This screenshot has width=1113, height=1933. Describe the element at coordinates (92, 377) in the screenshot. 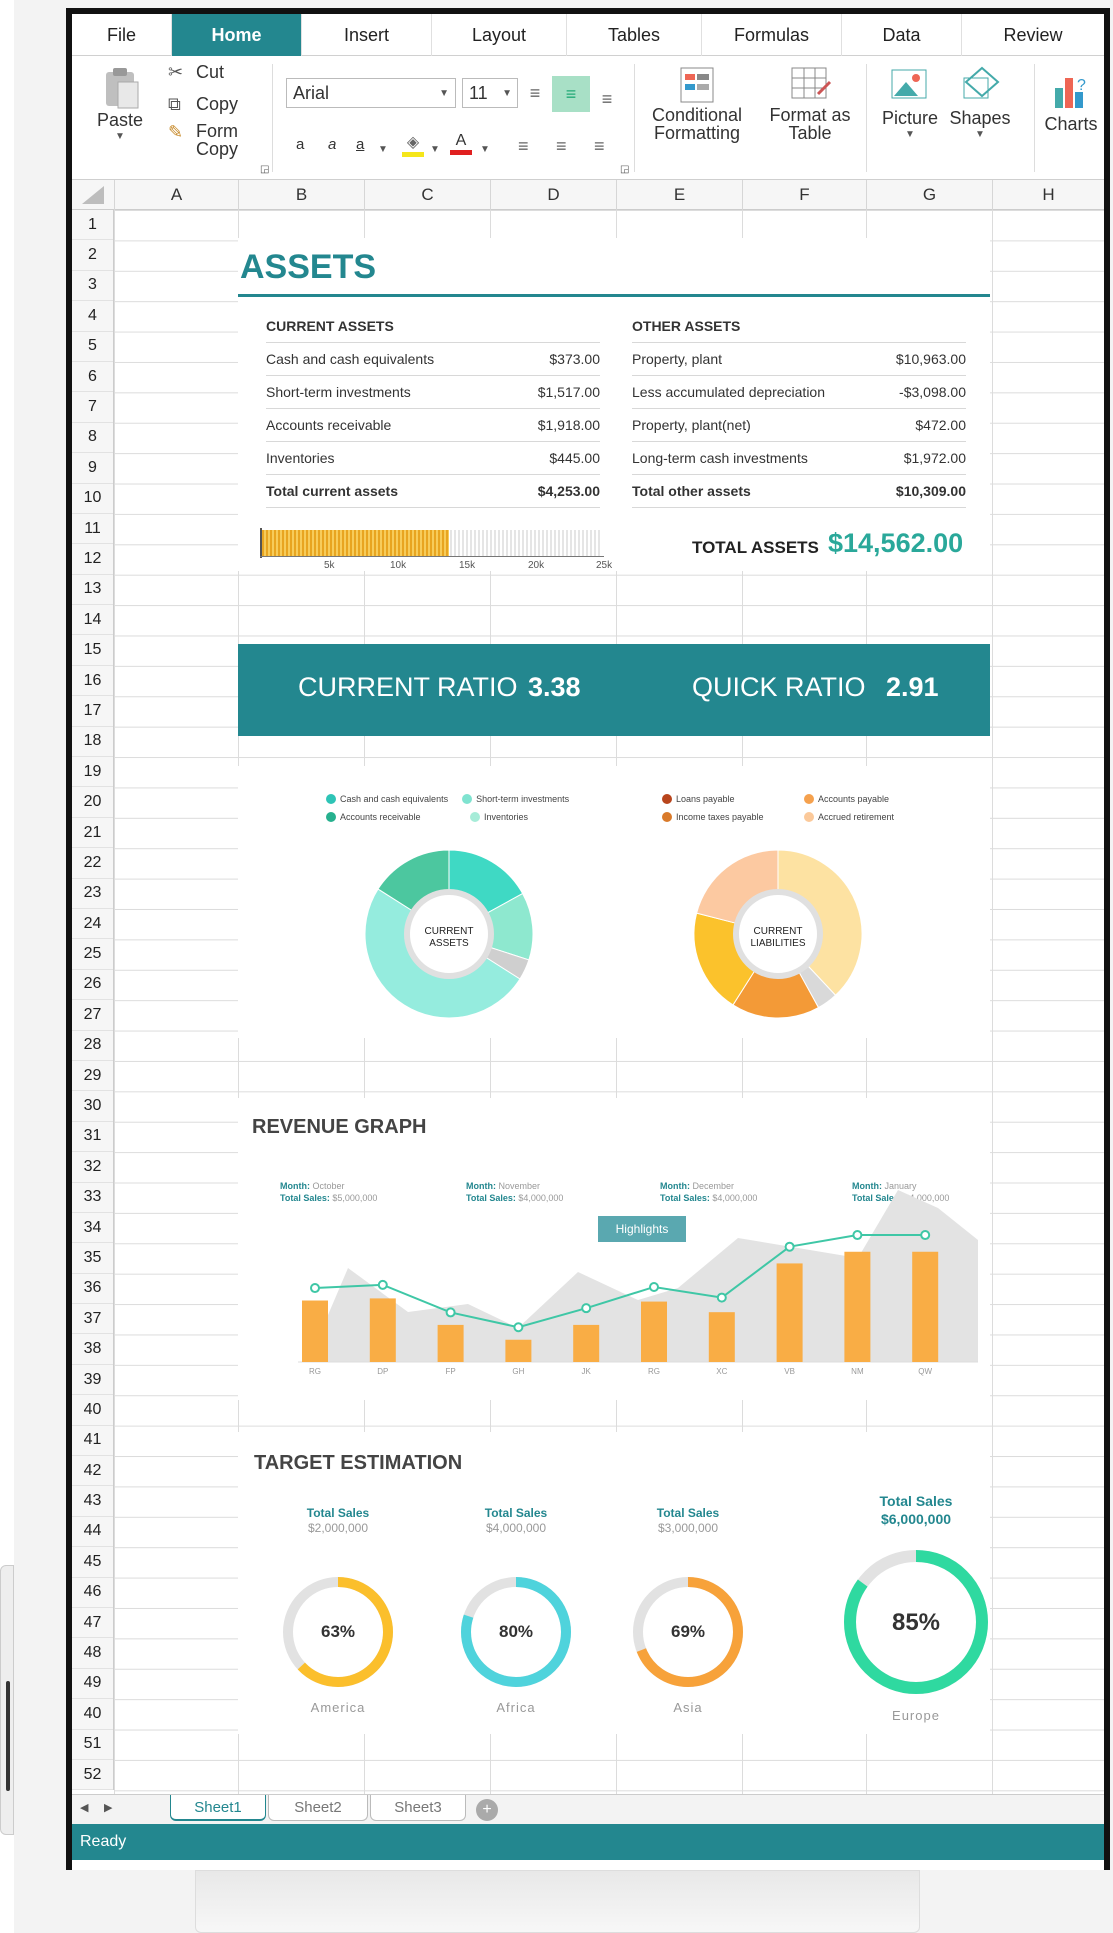

I see `row-header: 6` at that location.